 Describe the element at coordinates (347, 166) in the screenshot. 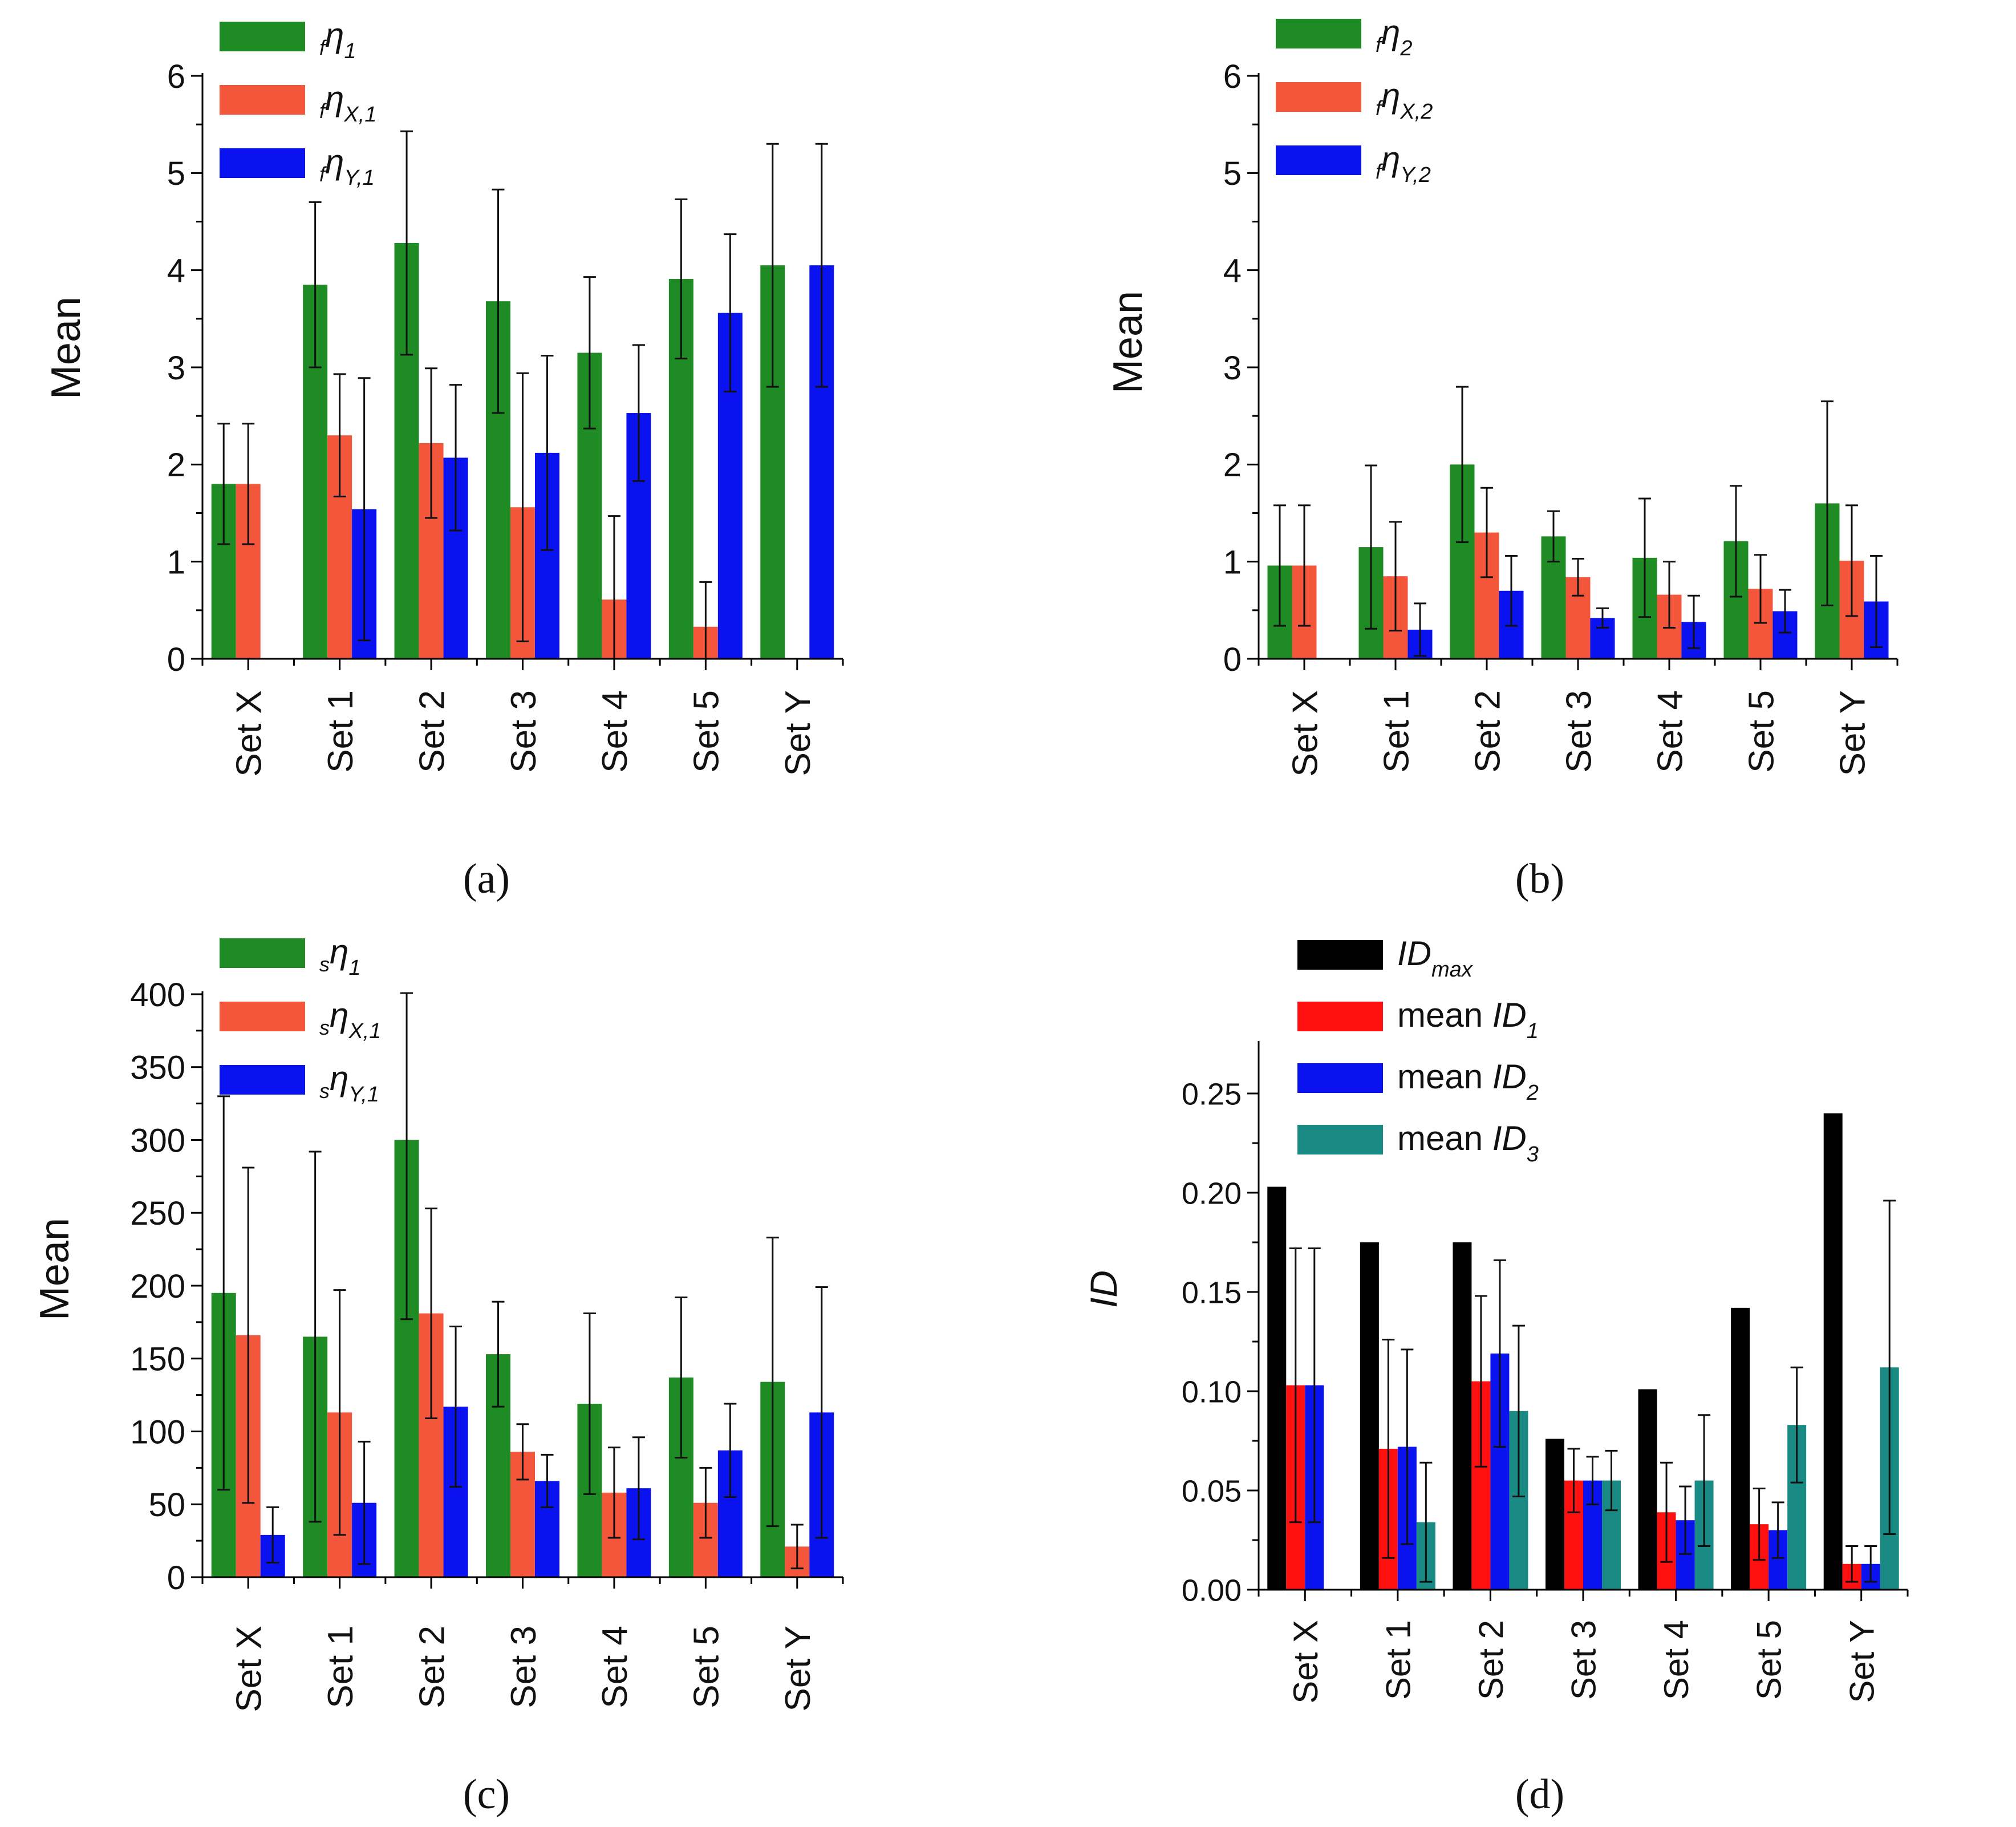

I see `legend-entry: fηY,1` at that location.